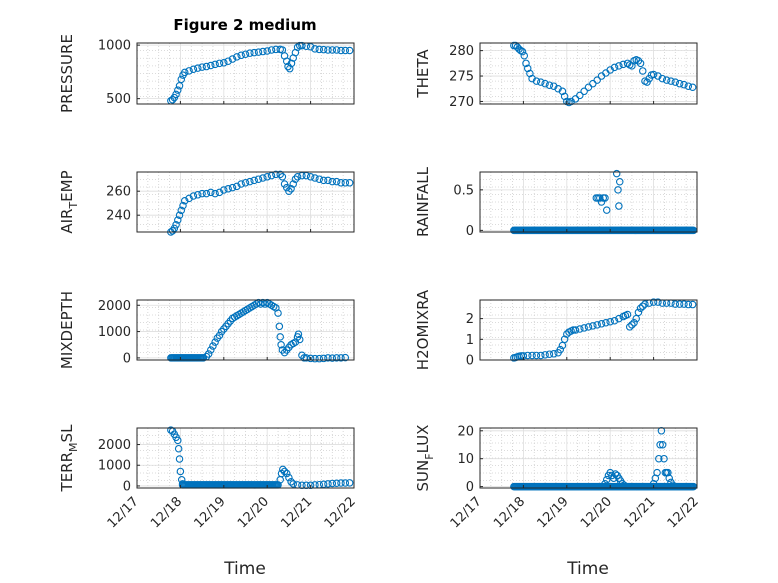 The image size is (778, 583). I want to click on y-tick-label: 1, so click(470, 340).